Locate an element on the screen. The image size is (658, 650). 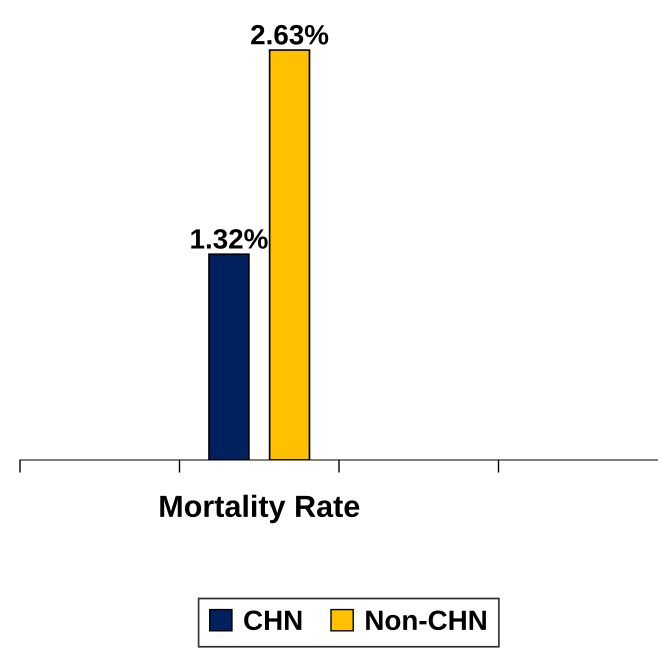
data-label: 2.63% is located at coordinates (289, 34).